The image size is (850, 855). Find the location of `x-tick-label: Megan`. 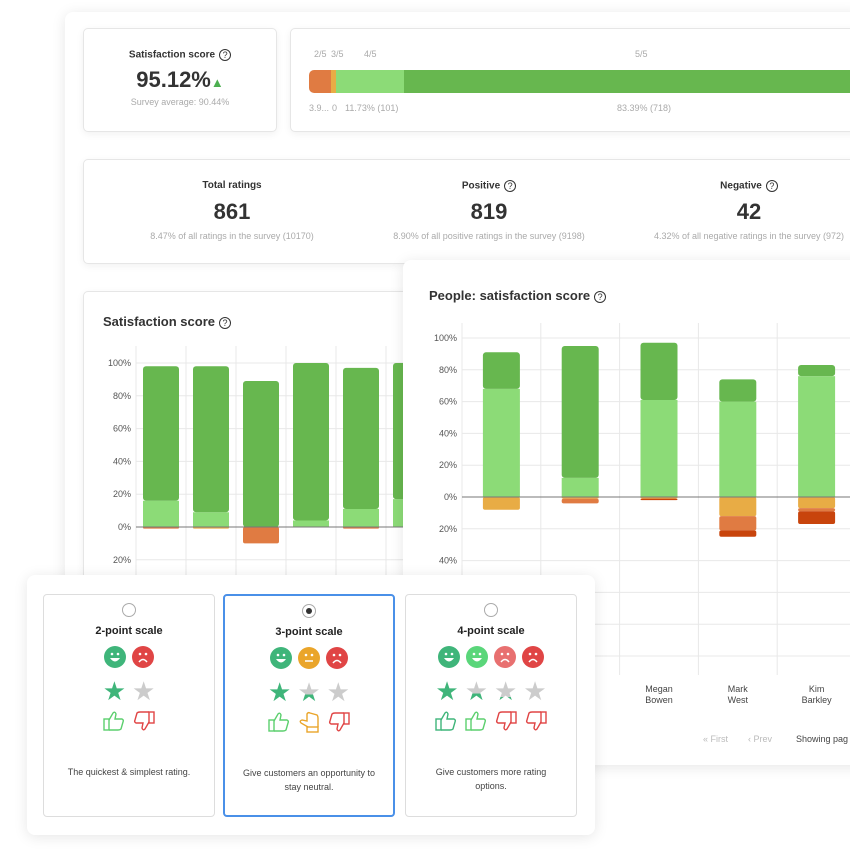

x-tick-label: Megan is located at coordinates (659, 689).